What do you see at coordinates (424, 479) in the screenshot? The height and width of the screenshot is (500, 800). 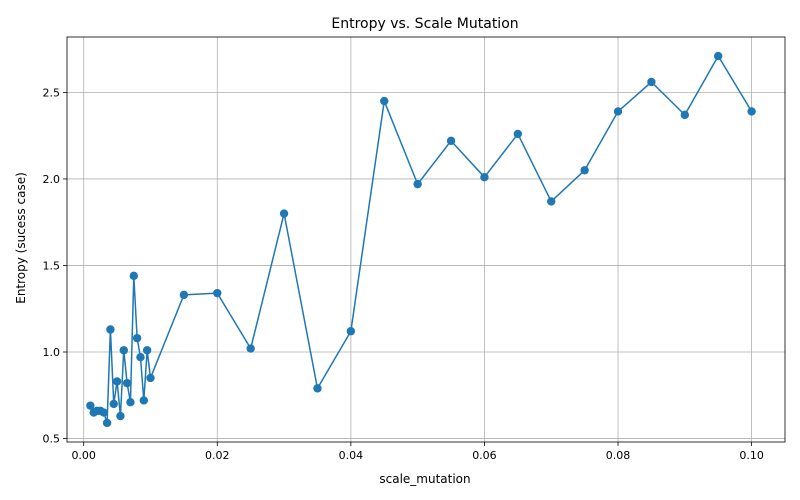 I see `x-axis-label: scale_mutation` at bounding box center [424, 479].